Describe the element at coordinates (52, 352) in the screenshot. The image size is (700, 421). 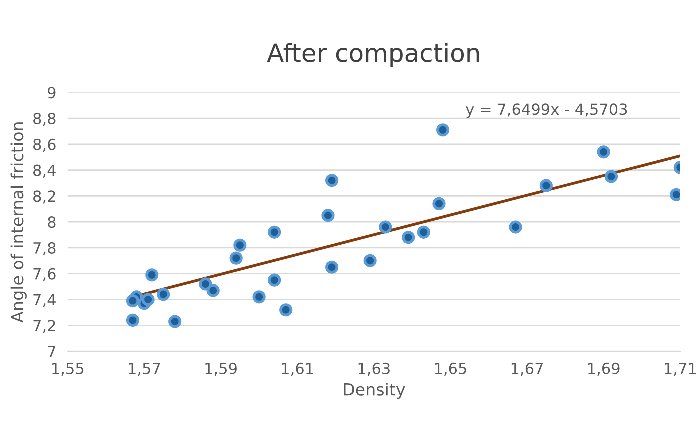
I see `y-tick-label: 7` at that location.